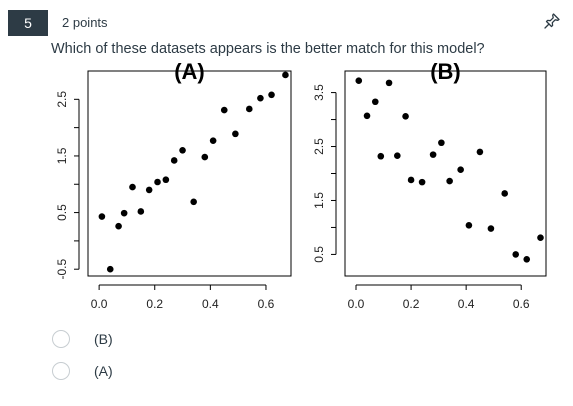  What do you see at coordinates (319, 92) in the screenshot?
I see `y-tick-label: 3.5` at bounding box center [319, 92].